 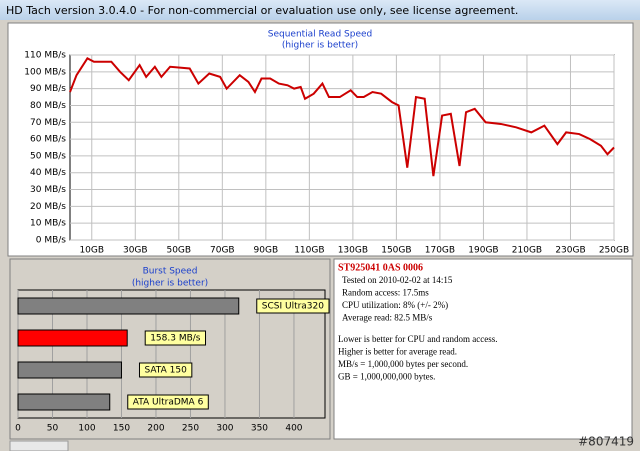 I want to click on y-tick-label: 110 MB/s, so click(x=45, y=56).